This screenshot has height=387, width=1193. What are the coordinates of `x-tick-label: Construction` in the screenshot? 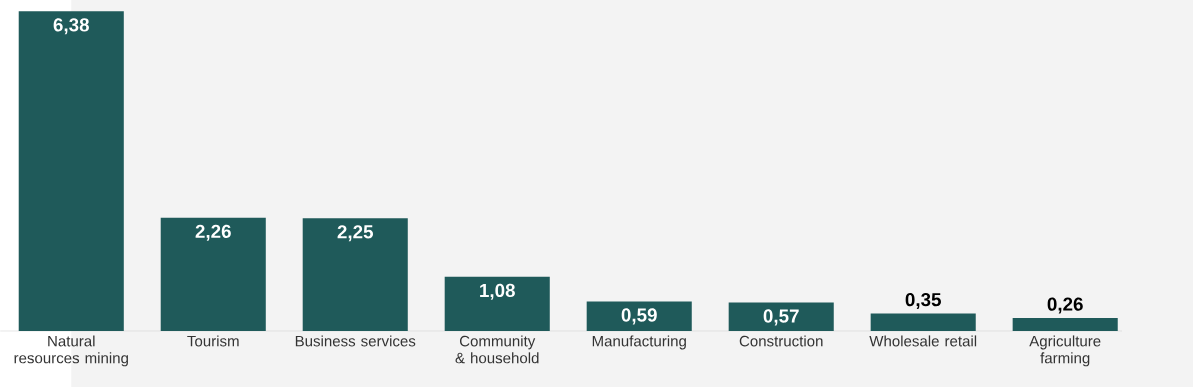 It's located at (781, 341).